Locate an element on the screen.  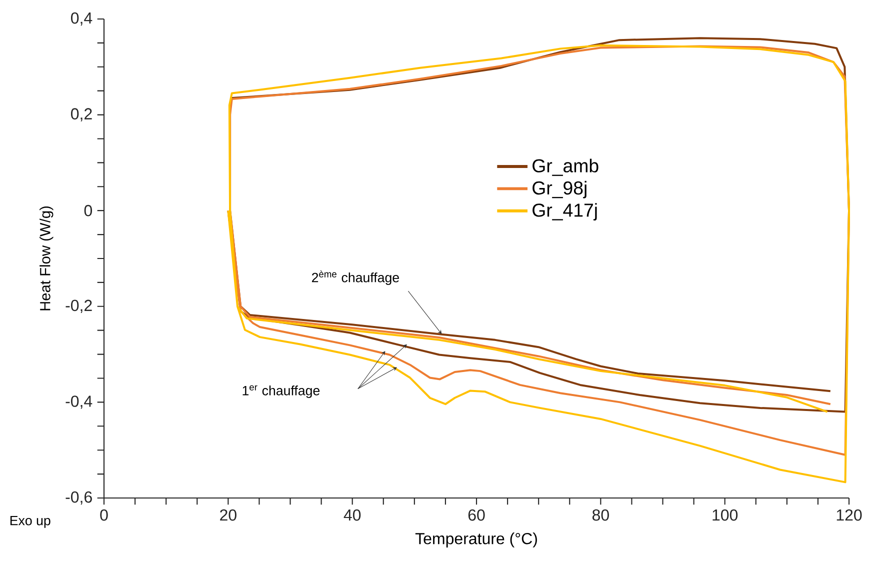
y-tick-label: 0,2 is located at coordinates (81, 115).